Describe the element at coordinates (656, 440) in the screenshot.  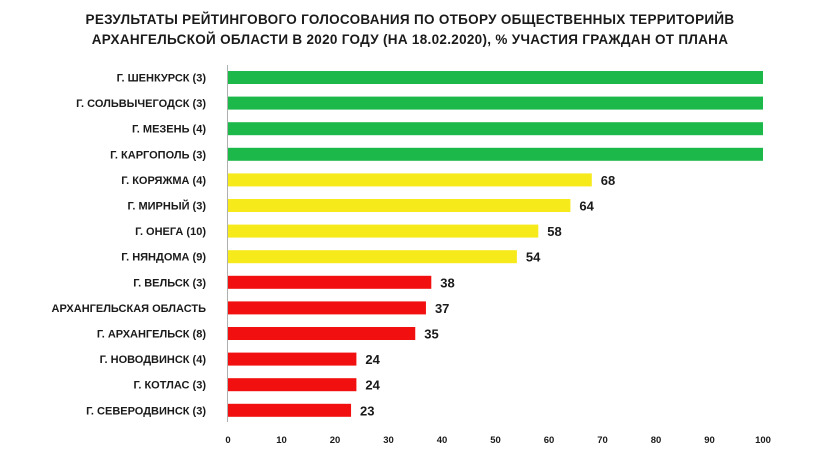
I see `x-tick-label: 80` at that location.